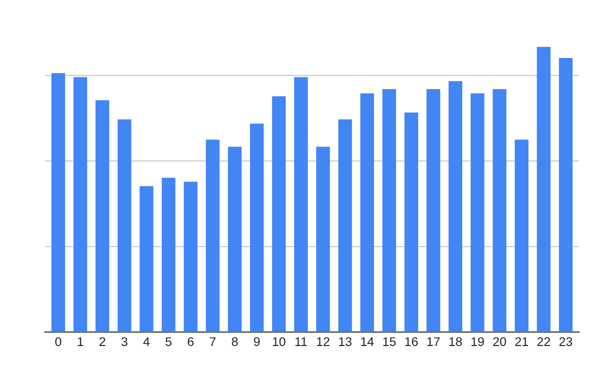 The image size is (600, 371). I want to click on x-tick-label: 12, so click(323, 341).